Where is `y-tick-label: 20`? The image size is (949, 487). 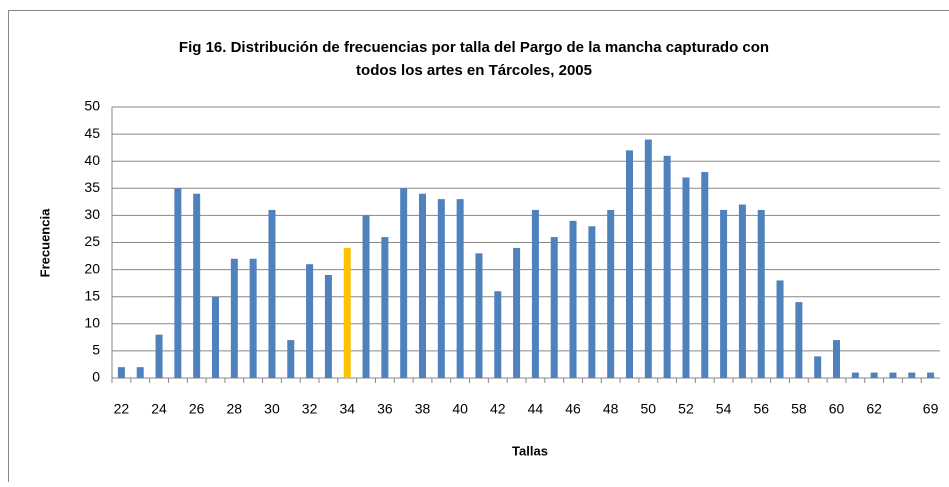 y-tick-label: 20 is located at coordinates (92, 268).